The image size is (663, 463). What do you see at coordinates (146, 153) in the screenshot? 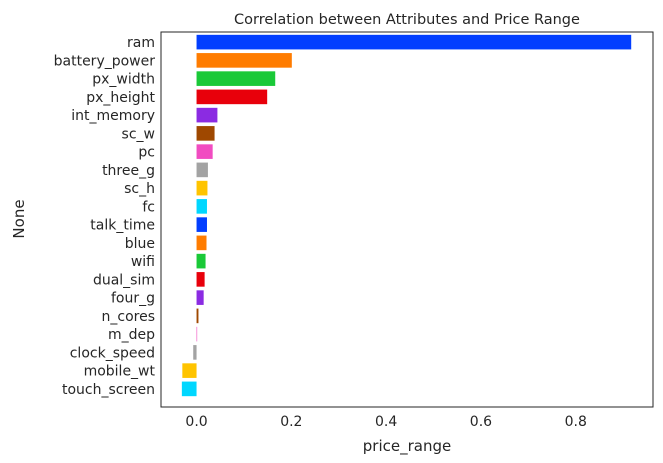
I see `y-tick-label-pc: pc` at bounding box center [146, 153].